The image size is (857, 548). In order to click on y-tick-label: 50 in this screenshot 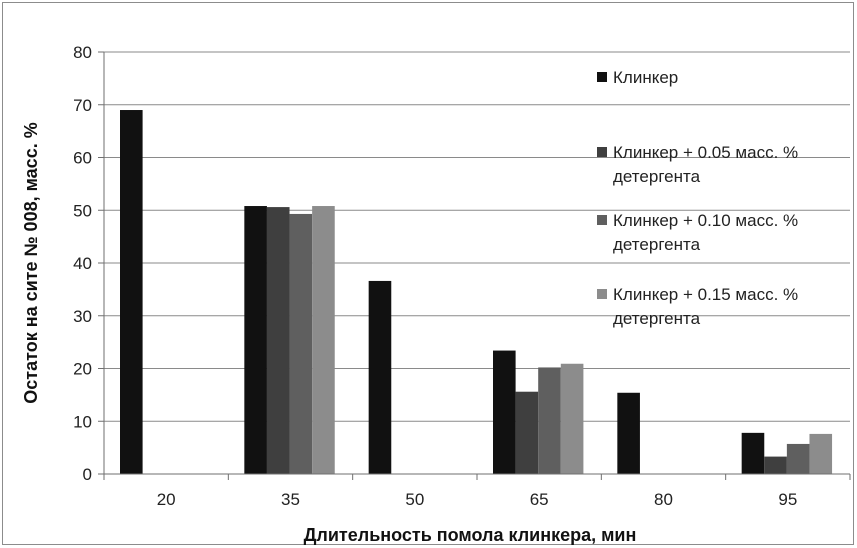, I will do `click(82, 210)`.